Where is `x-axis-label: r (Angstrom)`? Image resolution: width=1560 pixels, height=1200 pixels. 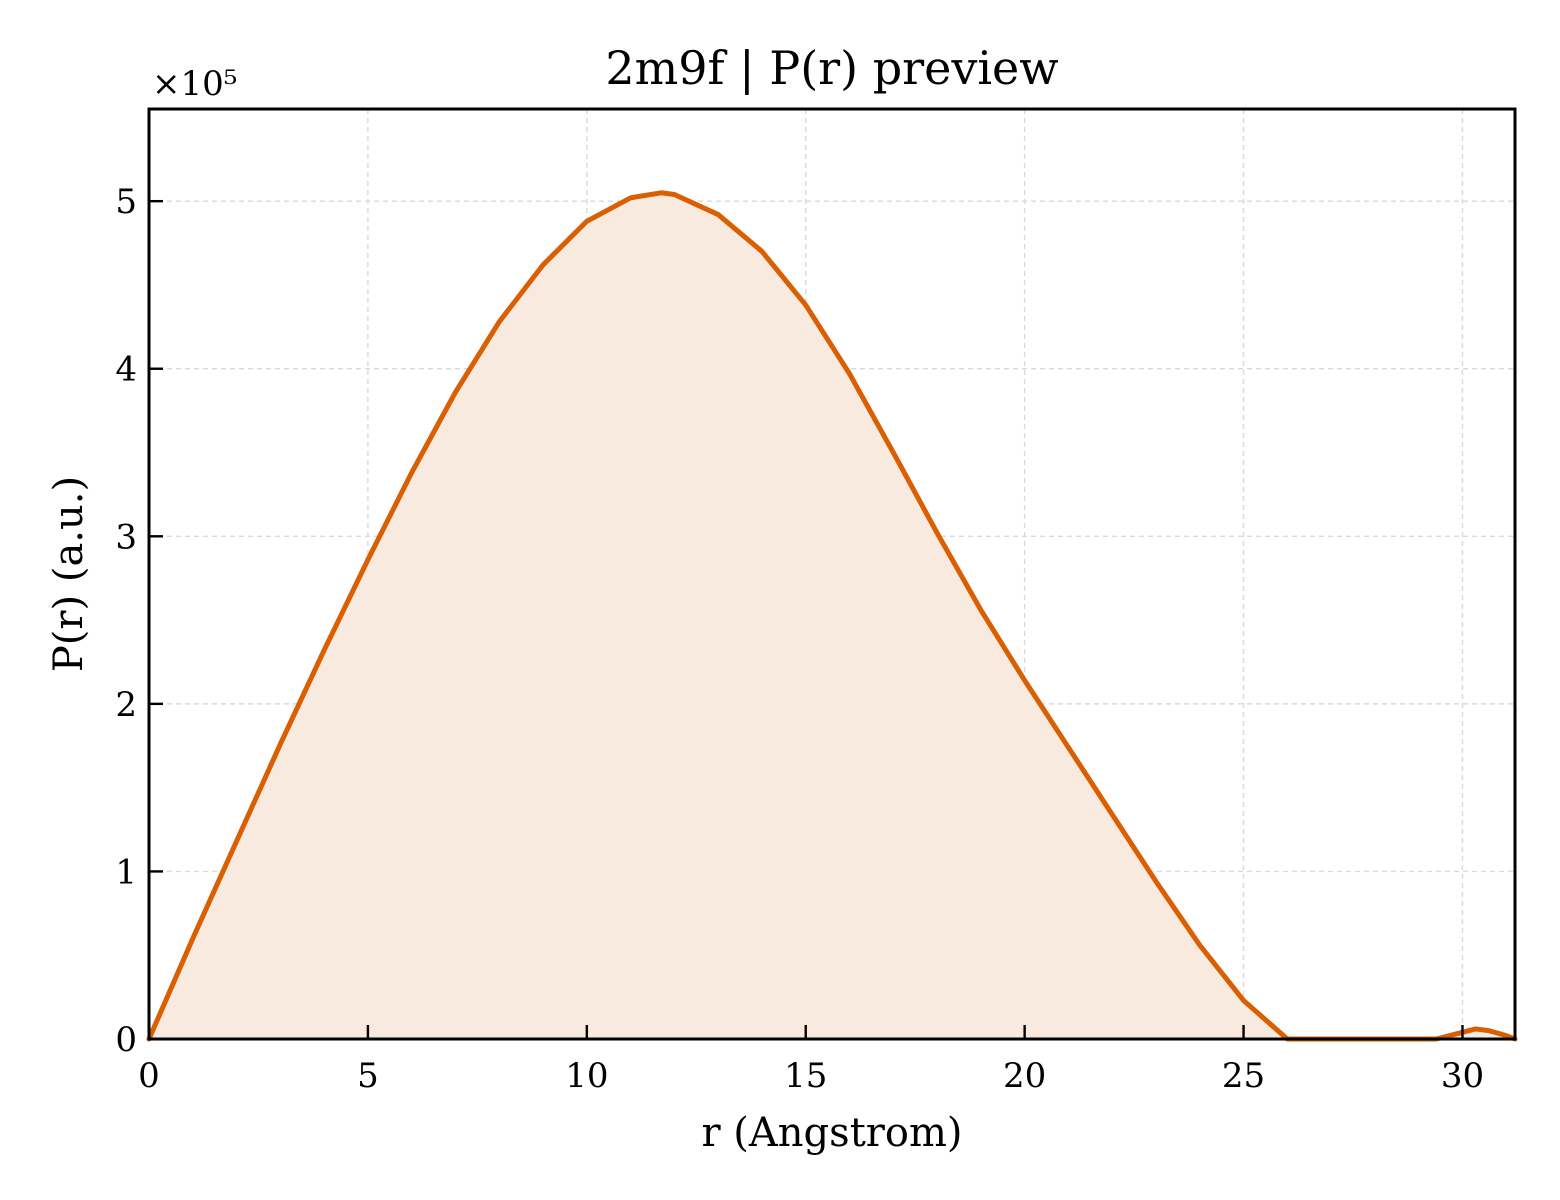 x-axis-label: r (Angstrom) is located at coordinates (831, 1133).